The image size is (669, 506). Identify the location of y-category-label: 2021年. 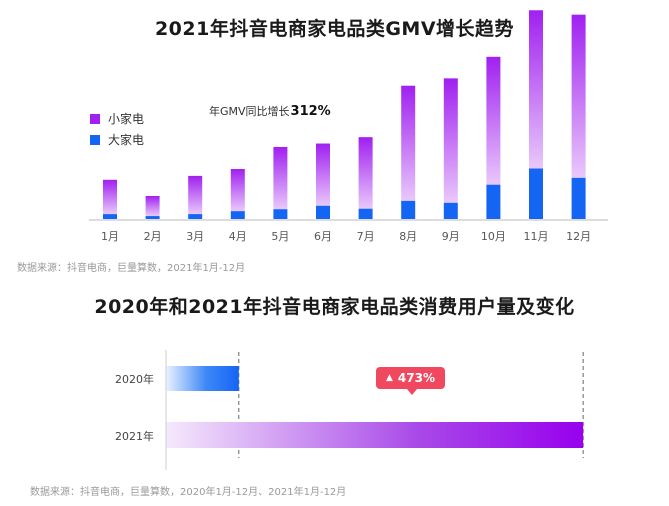
(134, 436).